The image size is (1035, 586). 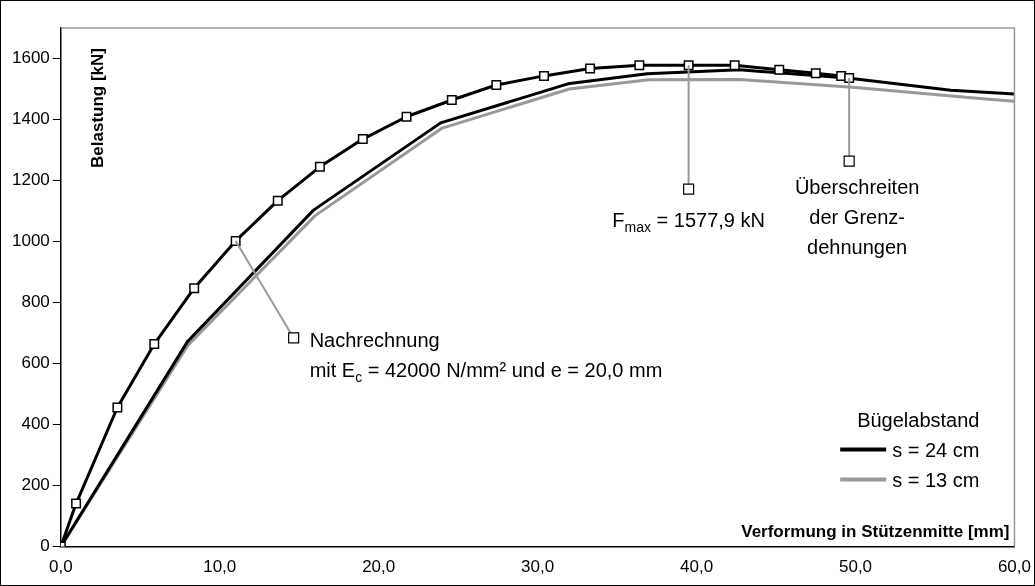 What do you see at coordinates (30, 58) in the screenshot?
I see `y-tick-label: 1600` at bounding box center [30, 58].